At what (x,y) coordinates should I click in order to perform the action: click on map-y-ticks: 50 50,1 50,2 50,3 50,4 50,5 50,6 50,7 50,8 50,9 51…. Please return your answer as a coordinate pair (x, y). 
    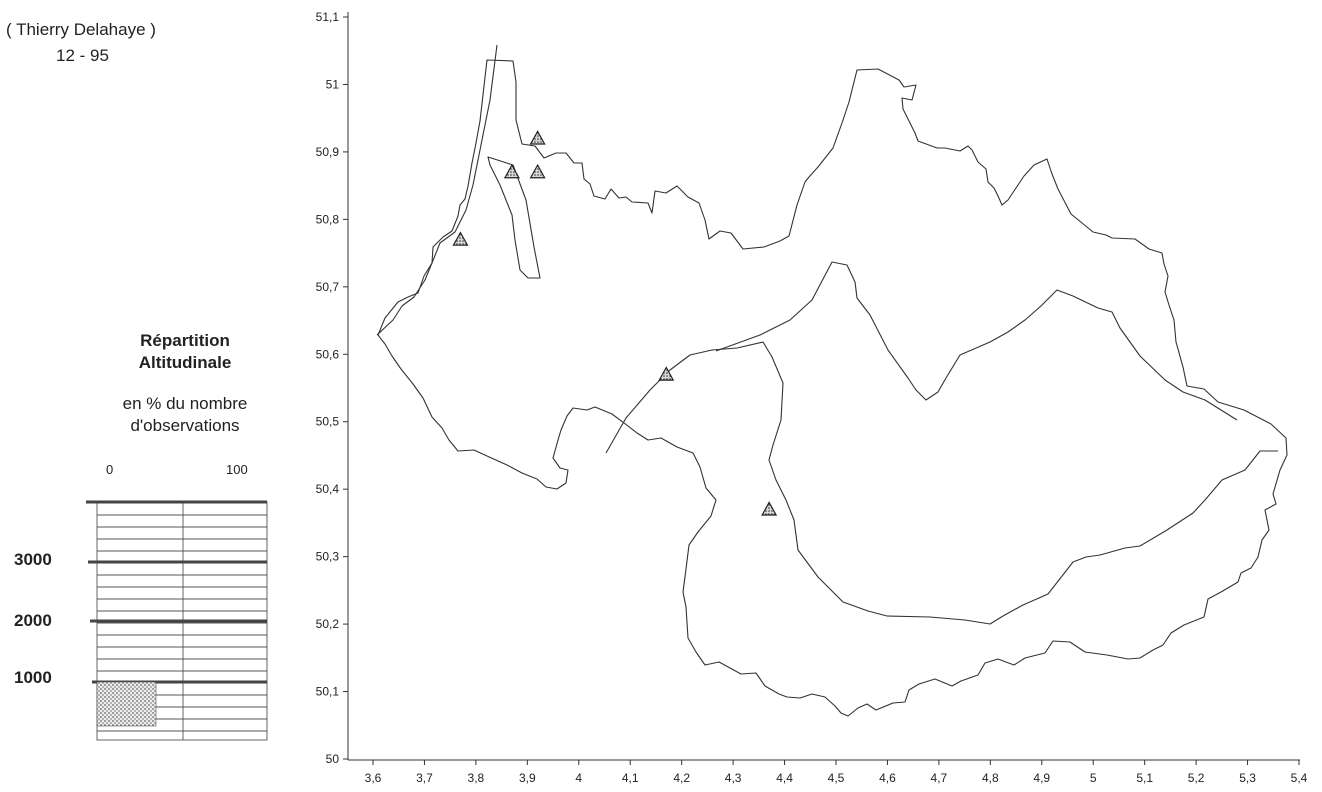
    Looking at the image, I should click on (332, 388).